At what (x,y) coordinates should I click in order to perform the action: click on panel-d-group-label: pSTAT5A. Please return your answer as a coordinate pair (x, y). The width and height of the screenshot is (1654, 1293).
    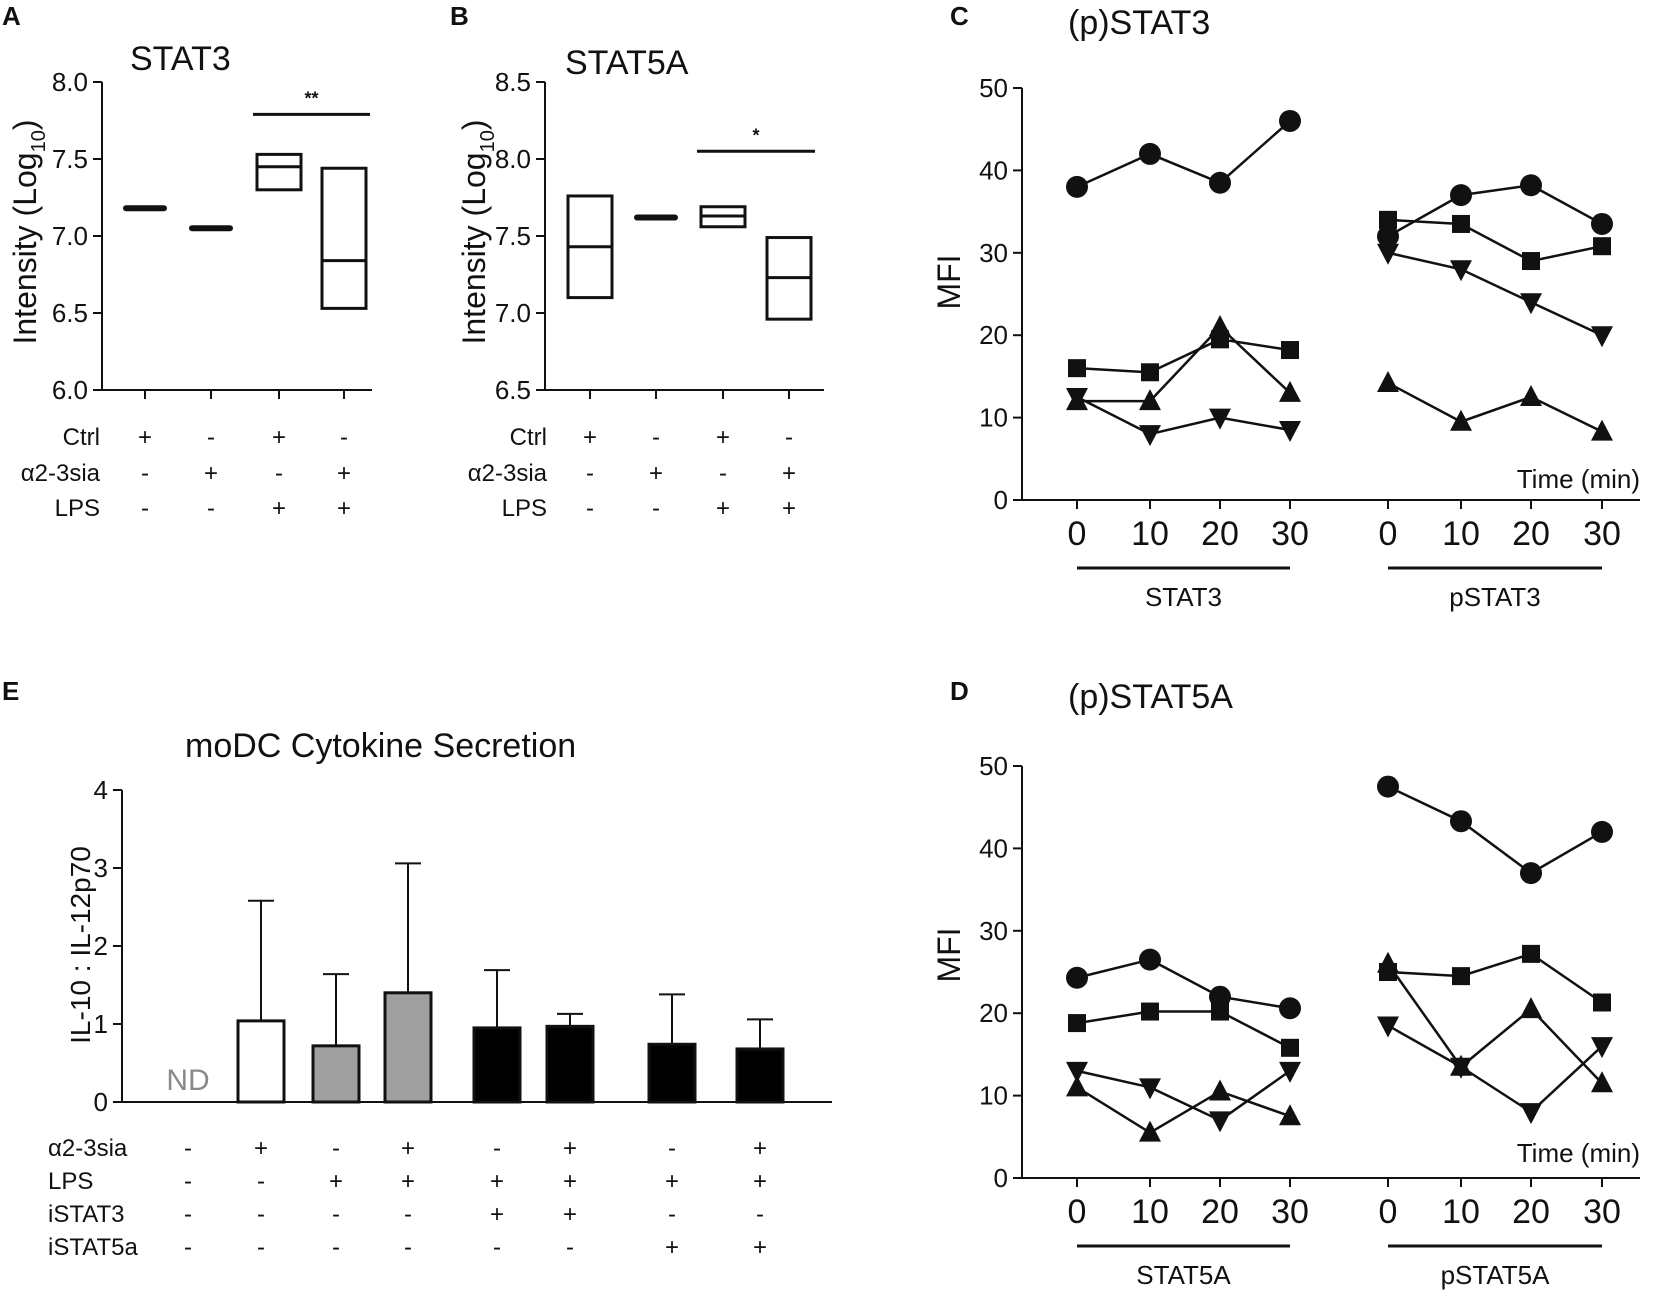
    Looking at the image, I should click on (1496, 1275).